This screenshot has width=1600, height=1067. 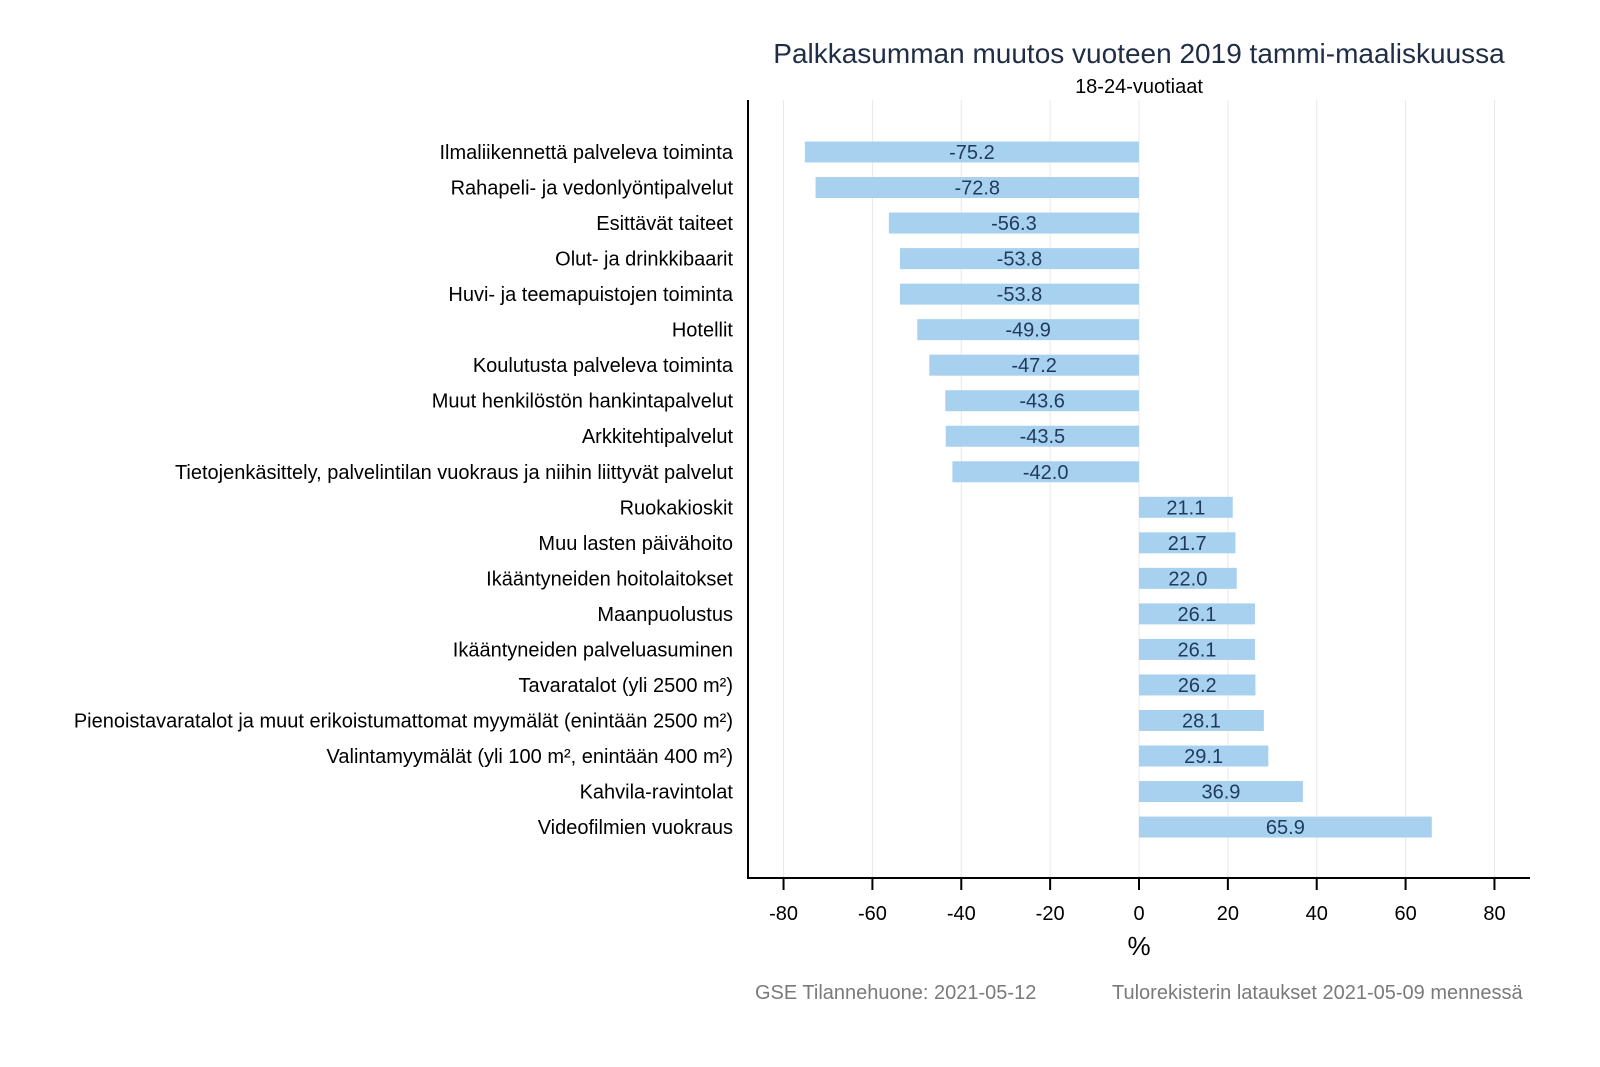 I want to click on value-label: 26.2, so click(x=1197, y=686).